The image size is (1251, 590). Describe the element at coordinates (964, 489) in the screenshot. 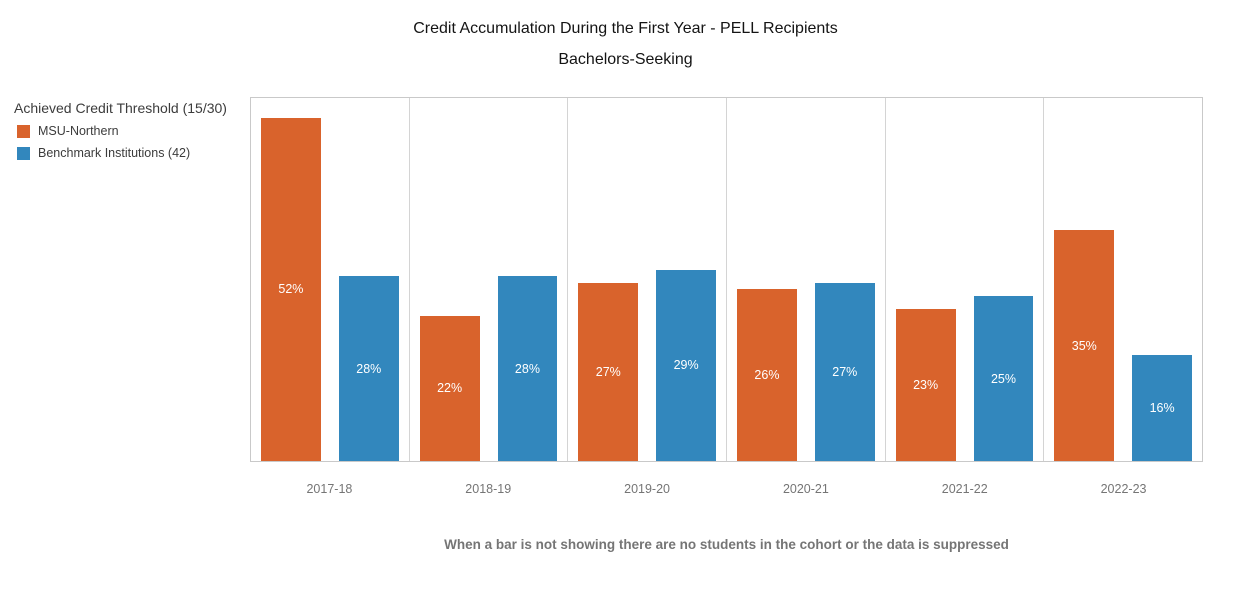

I see `x-axis-label-2021-22: 2021-22` at that location.